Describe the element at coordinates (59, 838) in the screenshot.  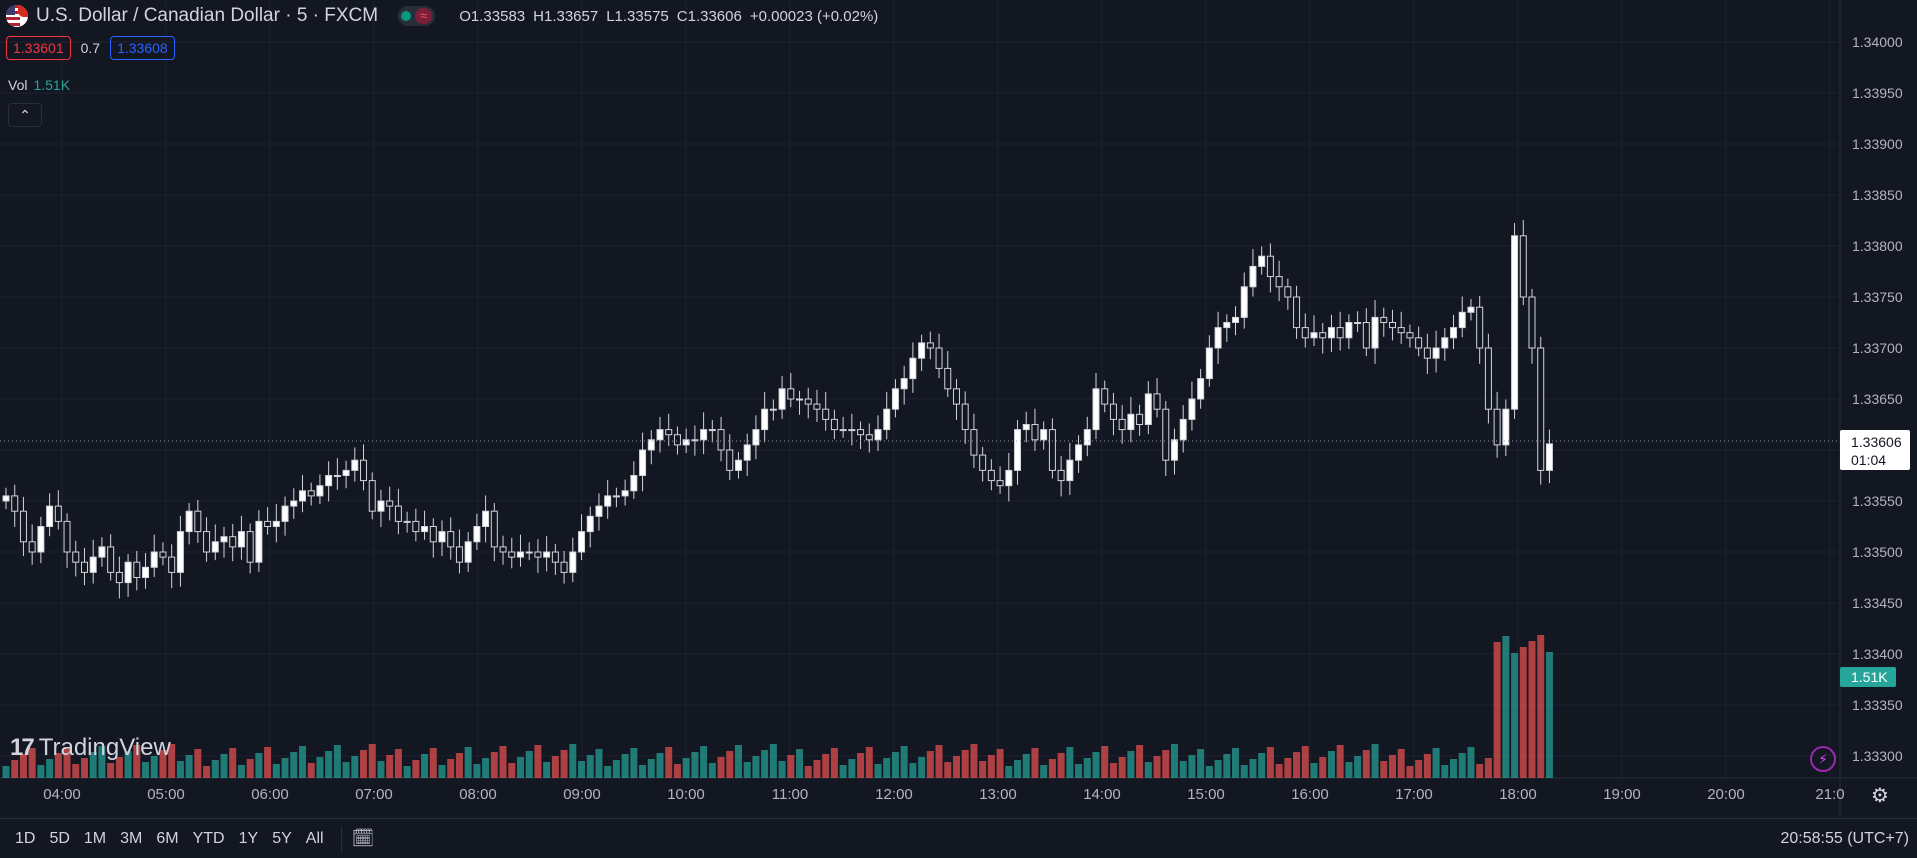
I see `range-button-5d: 5D` at that location.